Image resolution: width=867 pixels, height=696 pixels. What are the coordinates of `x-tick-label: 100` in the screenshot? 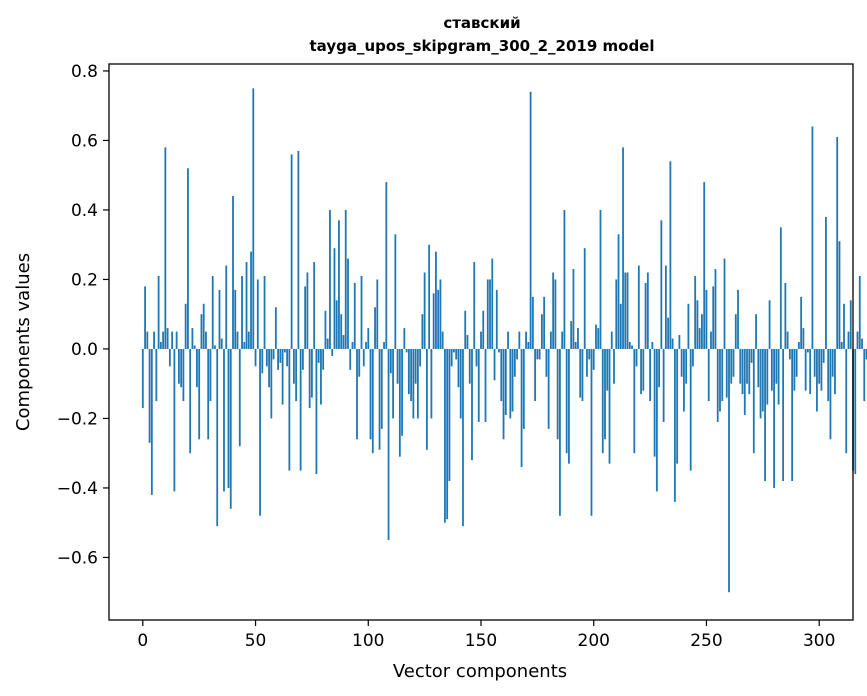 It's located at (368, 641).